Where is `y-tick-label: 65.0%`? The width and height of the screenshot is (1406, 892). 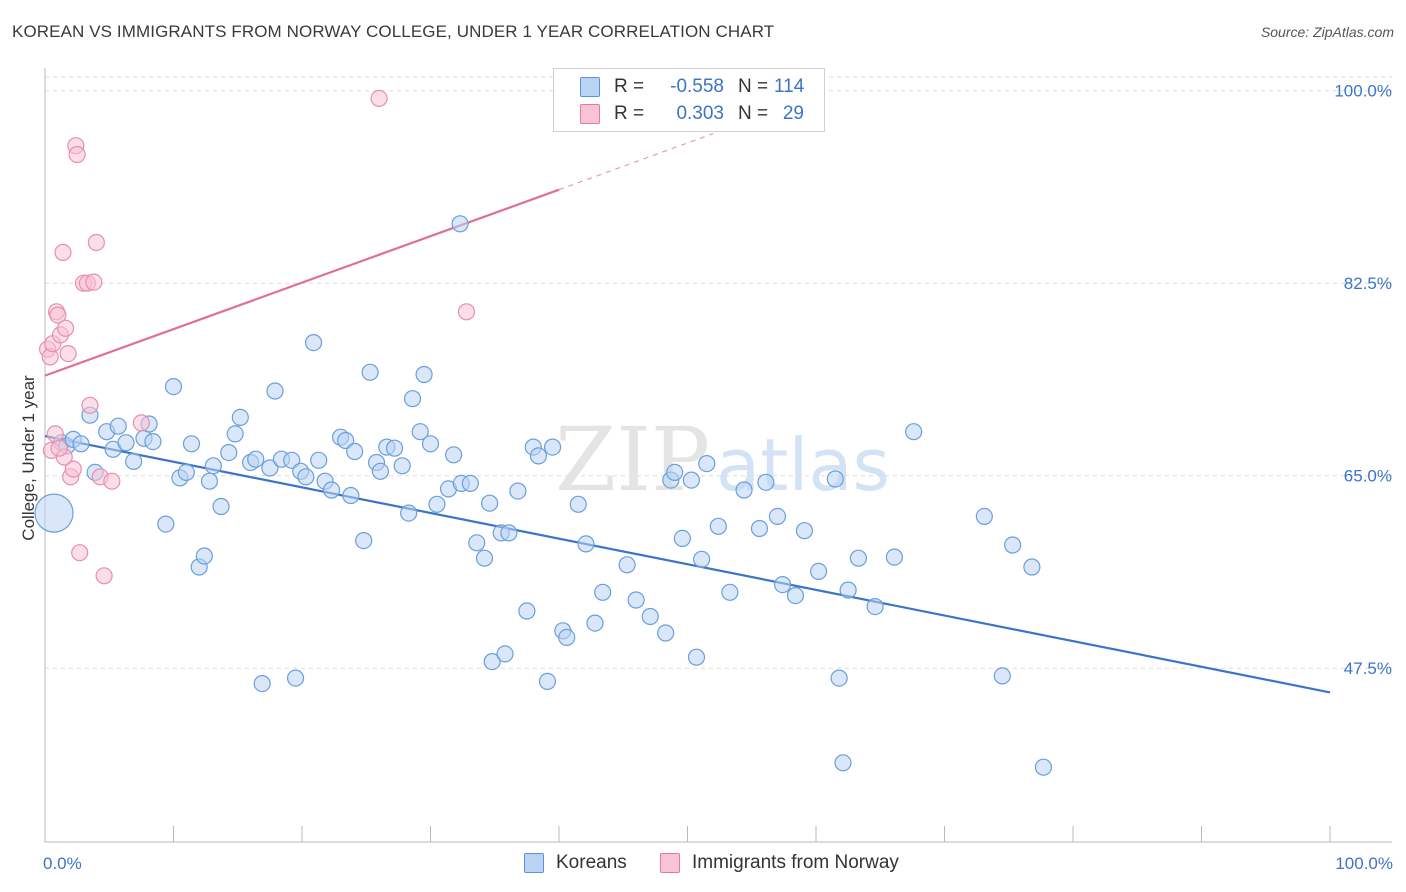
y-tick-label: 65.0% is located at coordinates (1368, 476).